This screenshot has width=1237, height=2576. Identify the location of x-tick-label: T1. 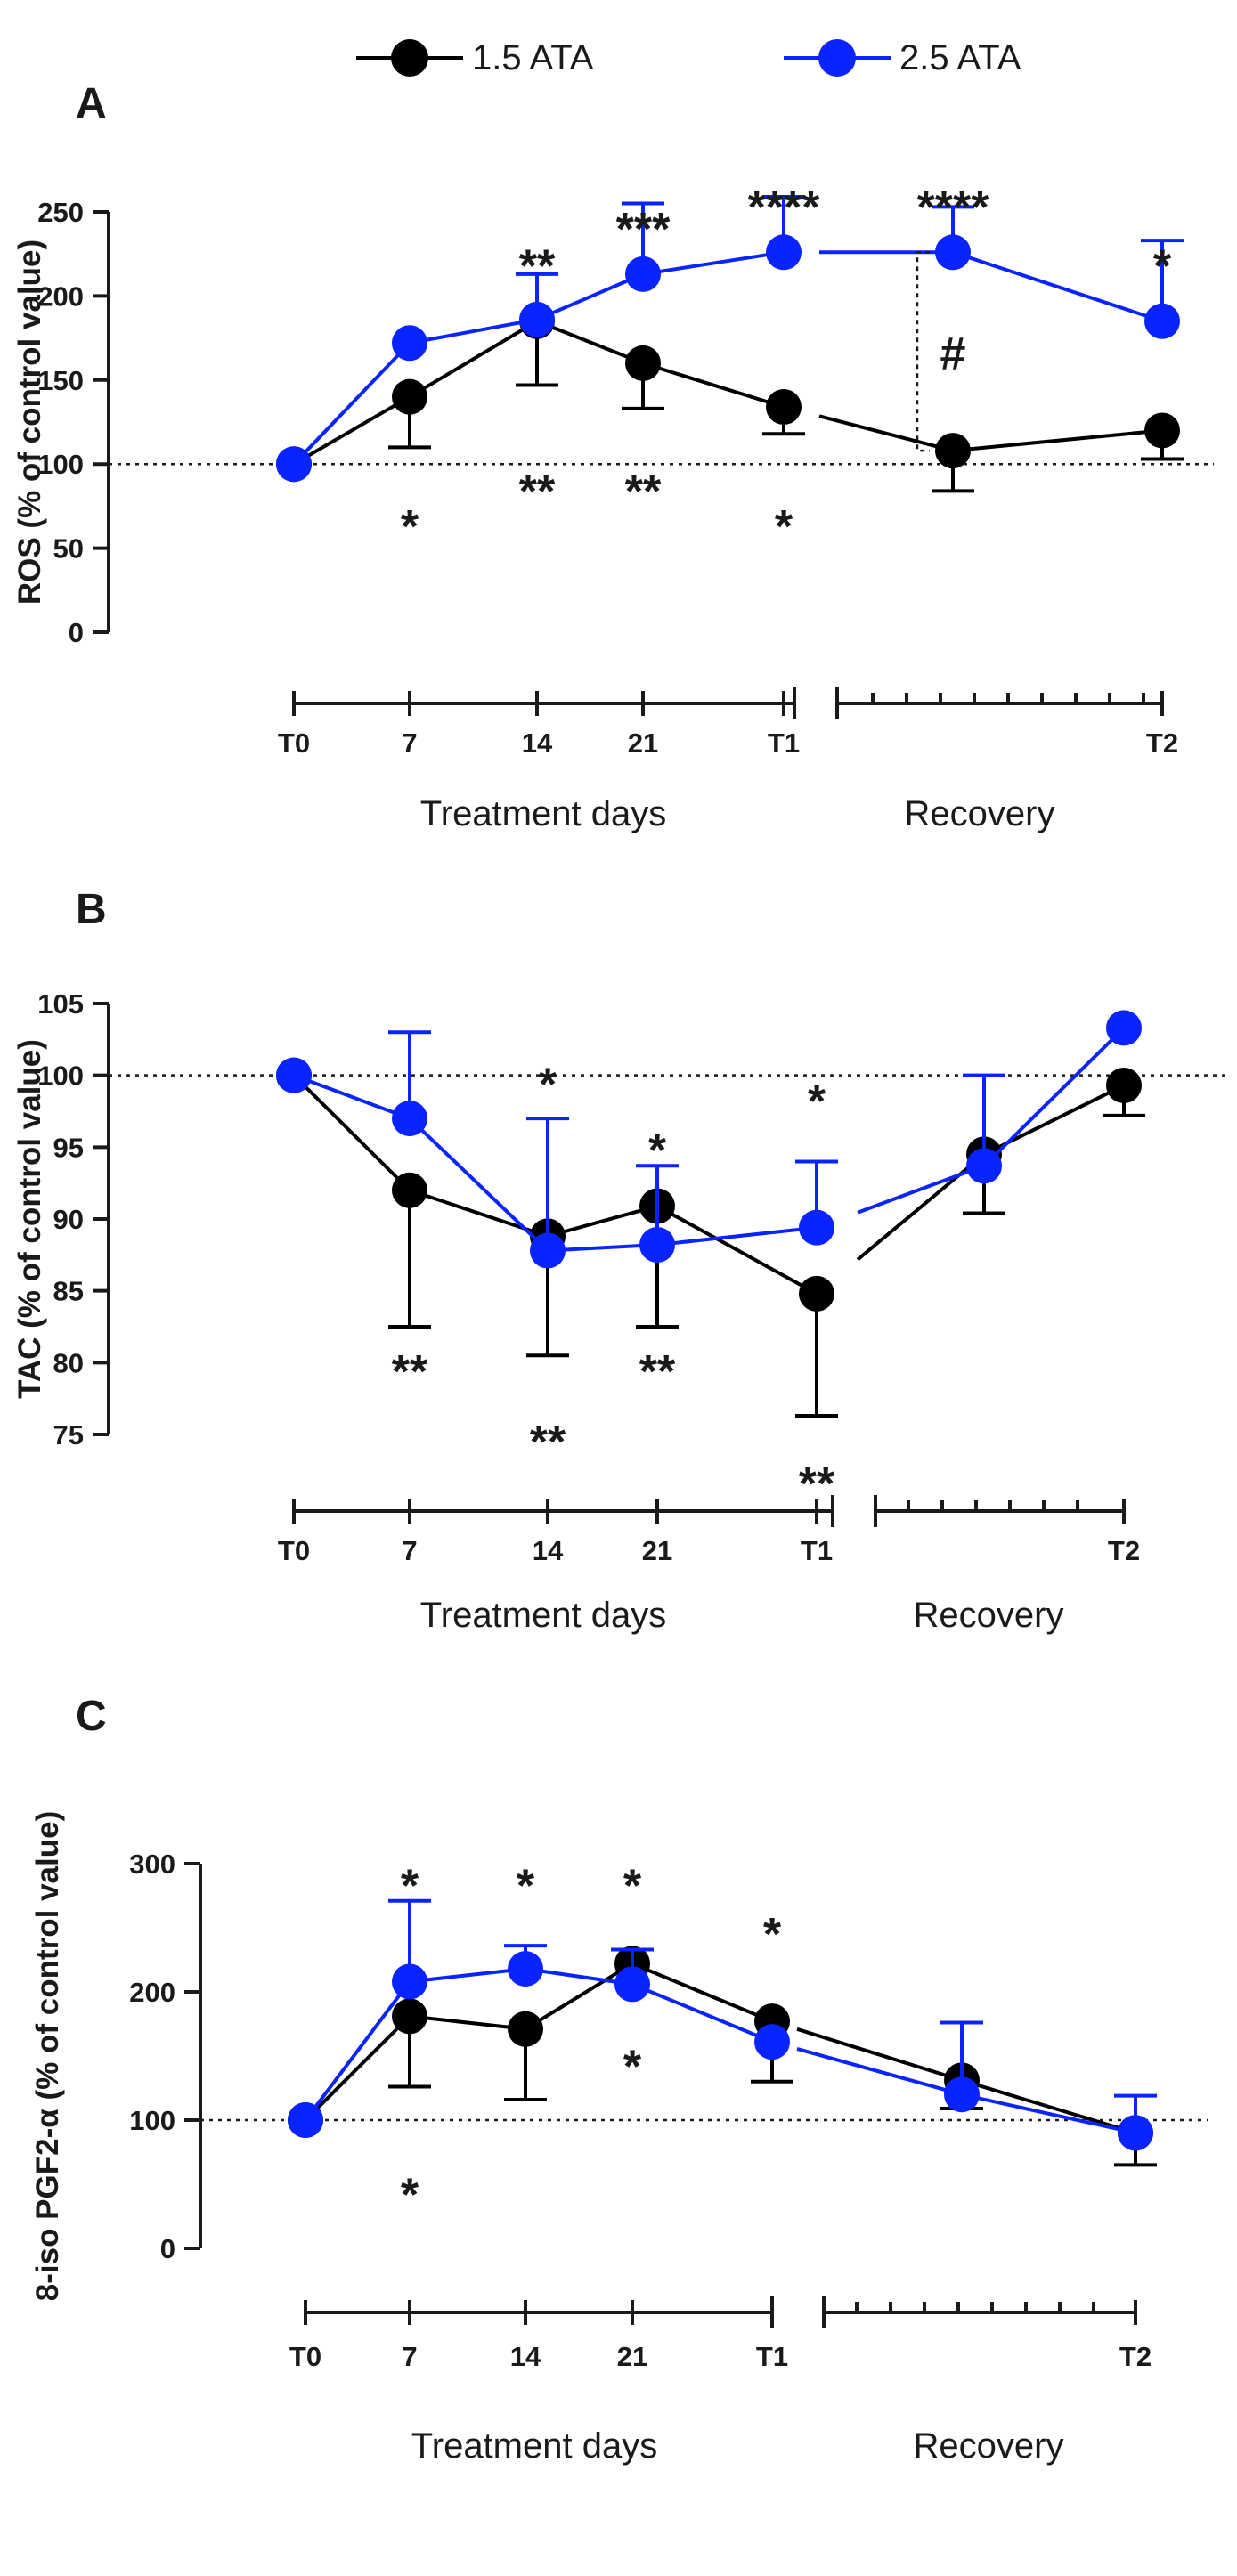
(817, 1550).